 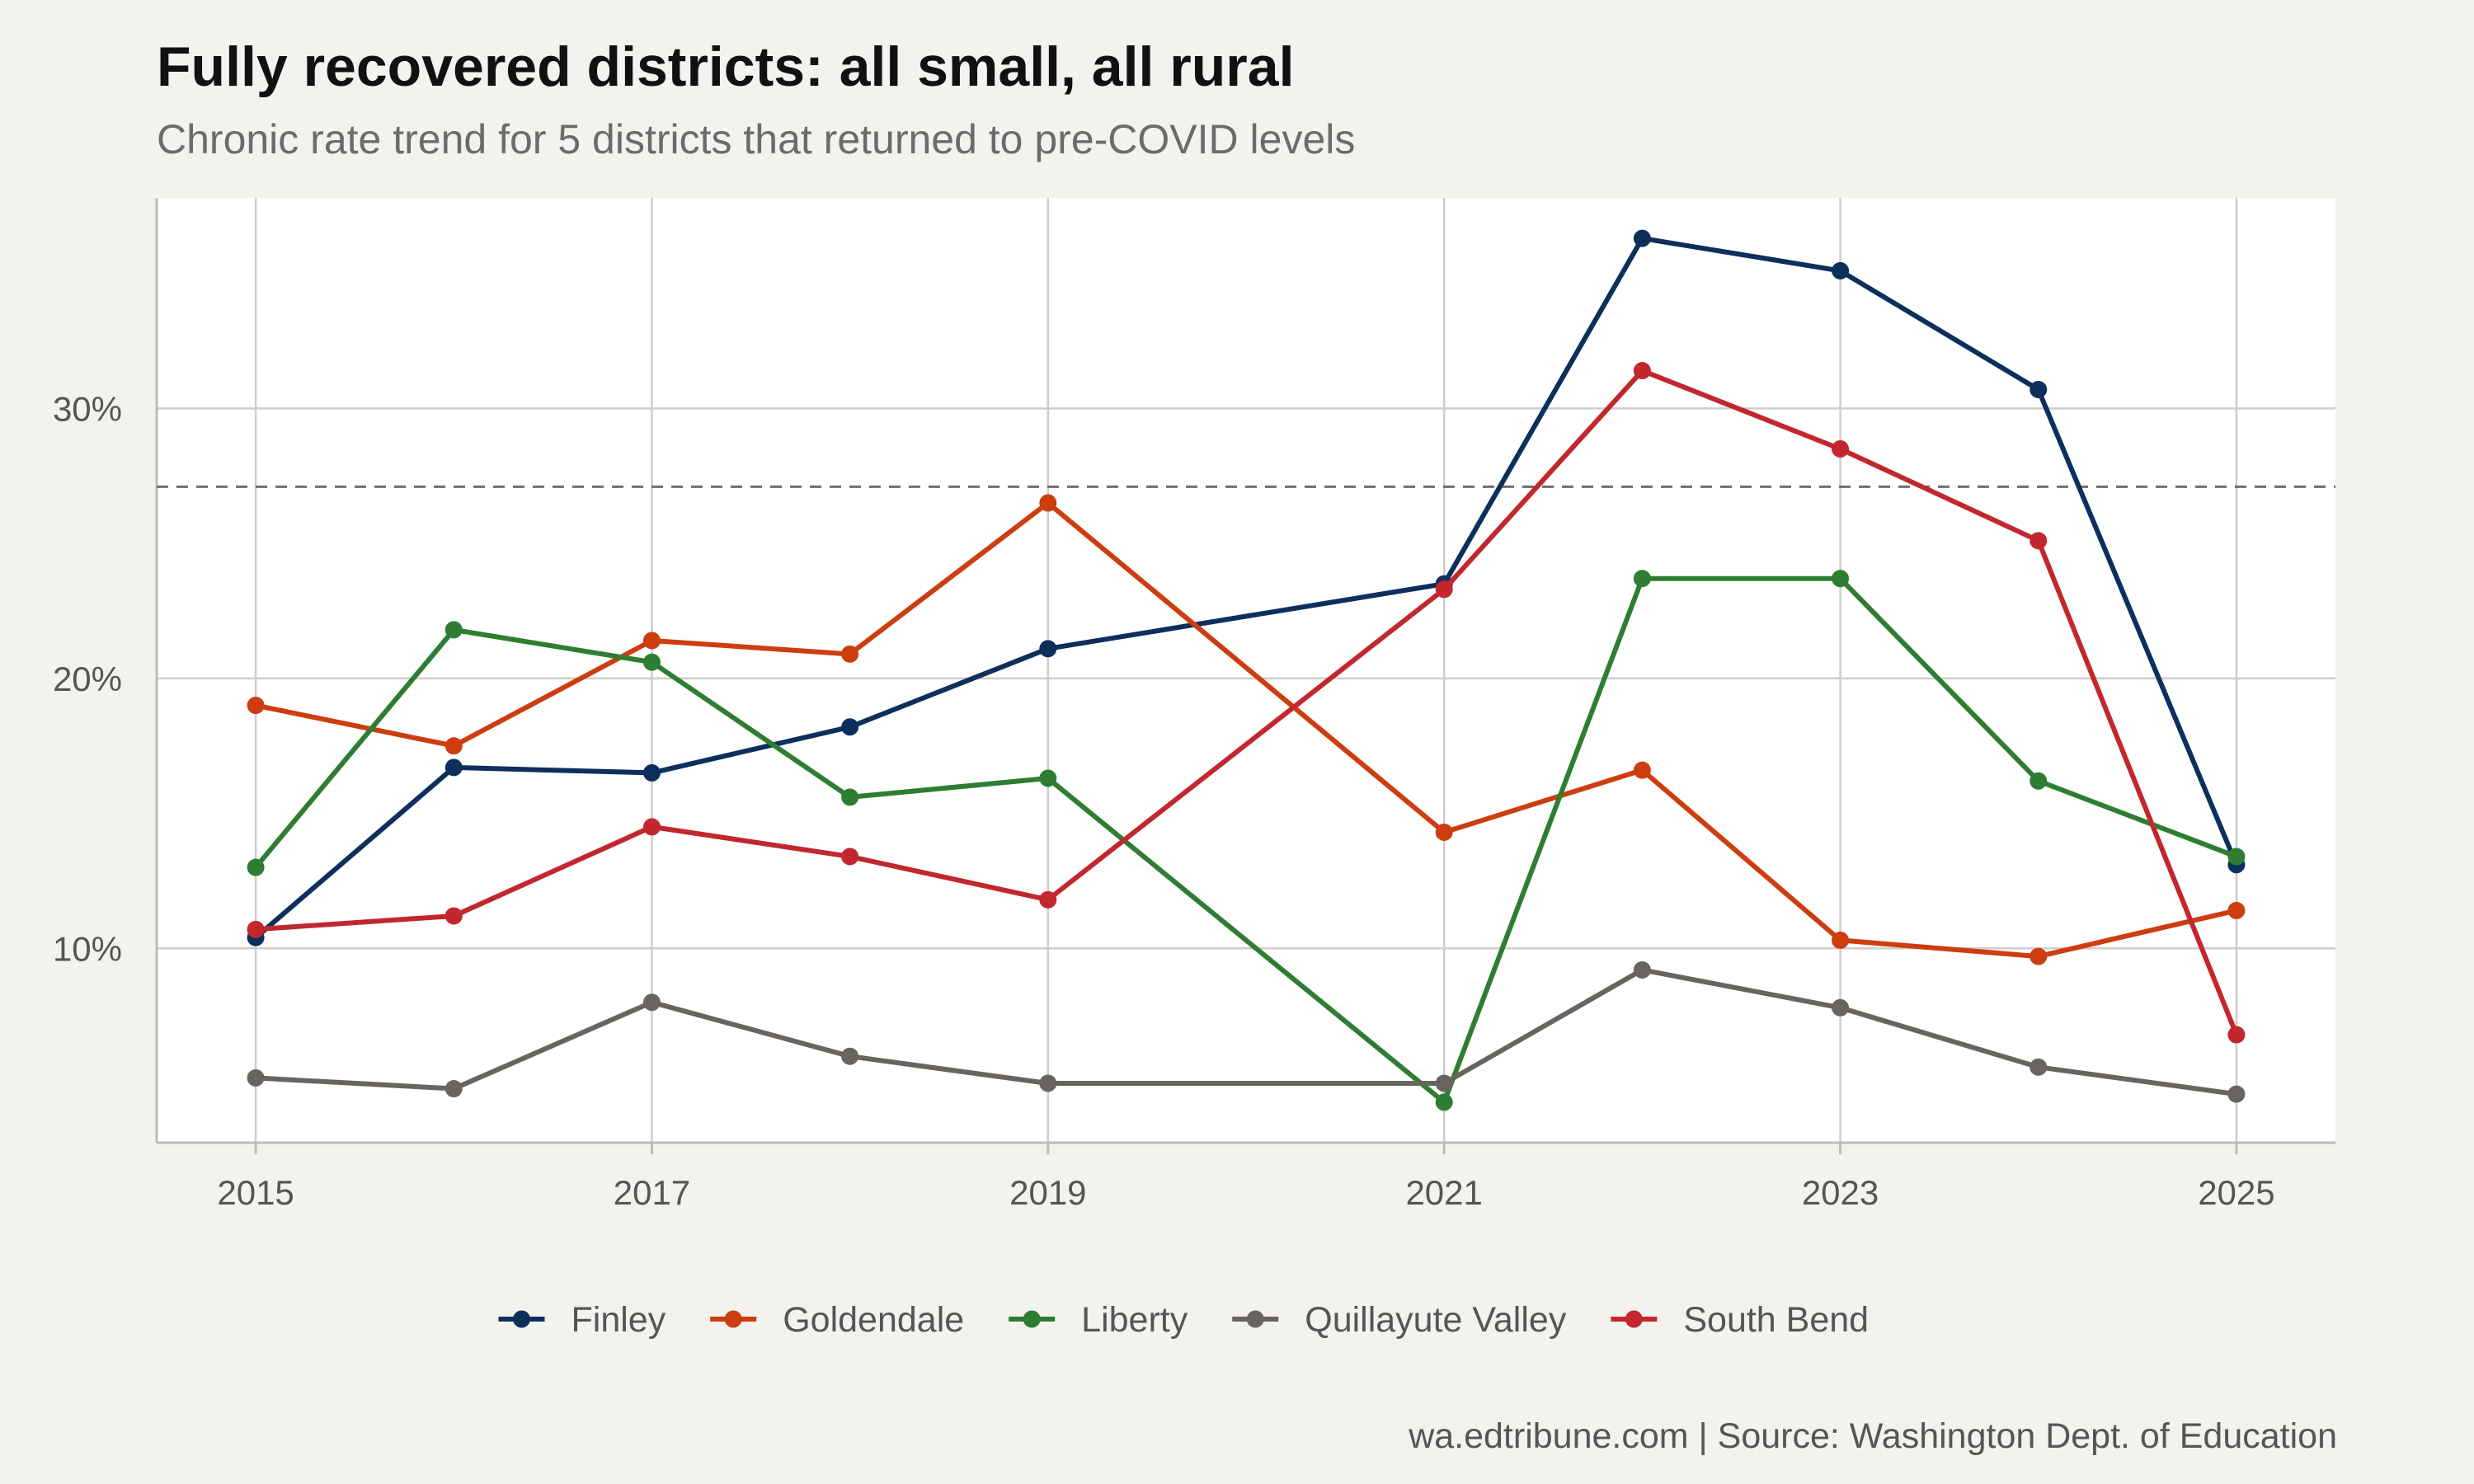 I want to click on legend-label-finley: Finley, so click(x=618, y=1320).